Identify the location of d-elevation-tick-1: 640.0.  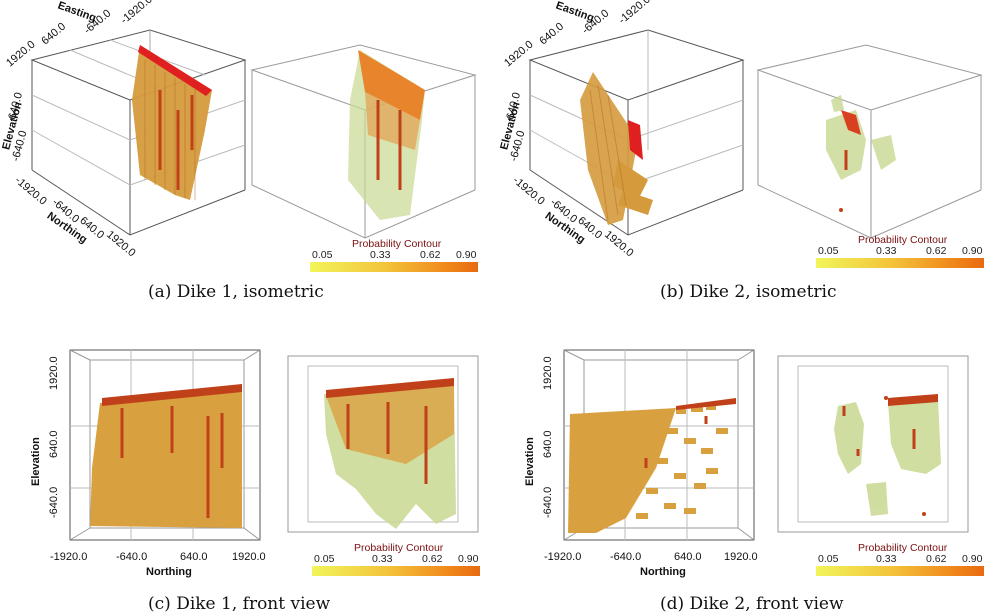
(548, 444).